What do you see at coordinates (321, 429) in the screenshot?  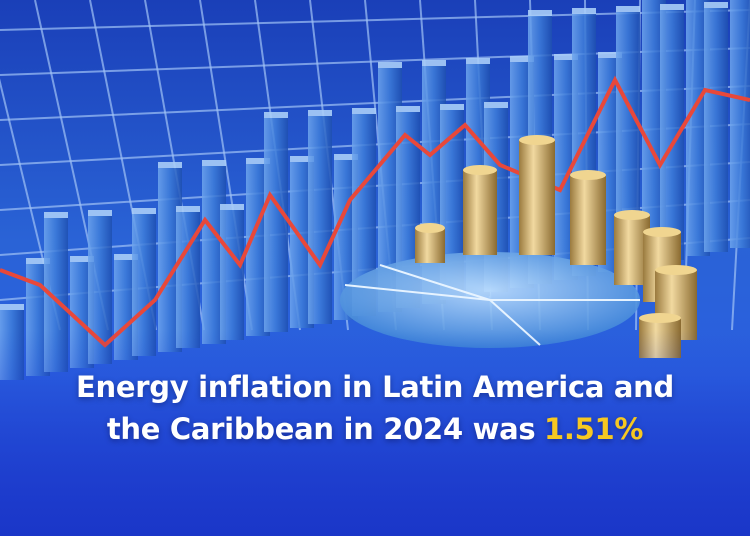 I see `headline-text: the Caribbean in 2024 was` at bounding box center [321, 429].